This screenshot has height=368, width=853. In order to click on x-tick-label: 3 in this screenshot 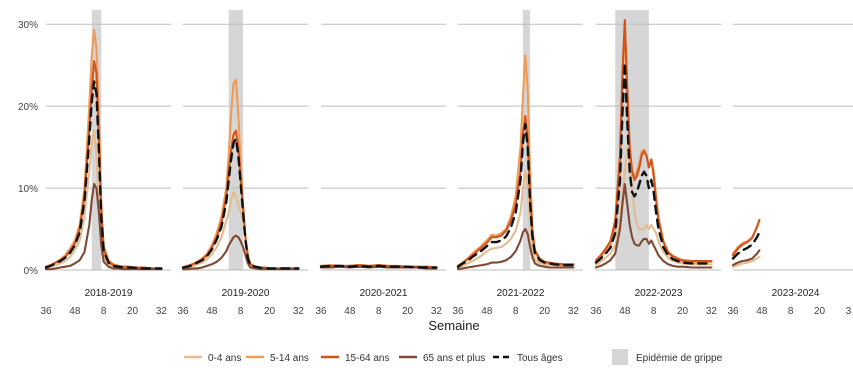, I will do `click(849, 311)`.